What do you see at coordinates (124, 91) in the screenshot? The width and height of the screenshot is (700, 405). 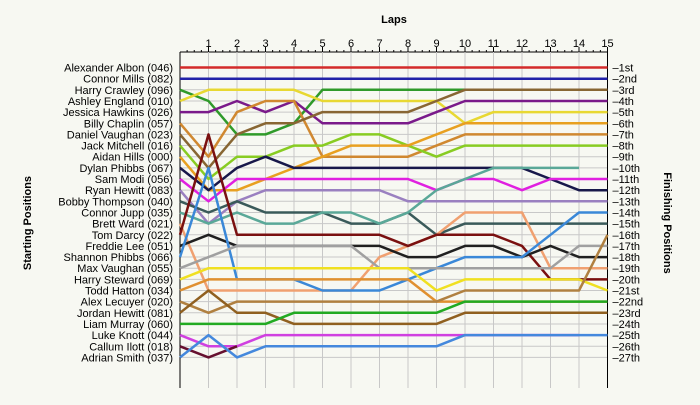 I see `start-position-label: Harry Crawley (096)` at bounding box center [124, 91].